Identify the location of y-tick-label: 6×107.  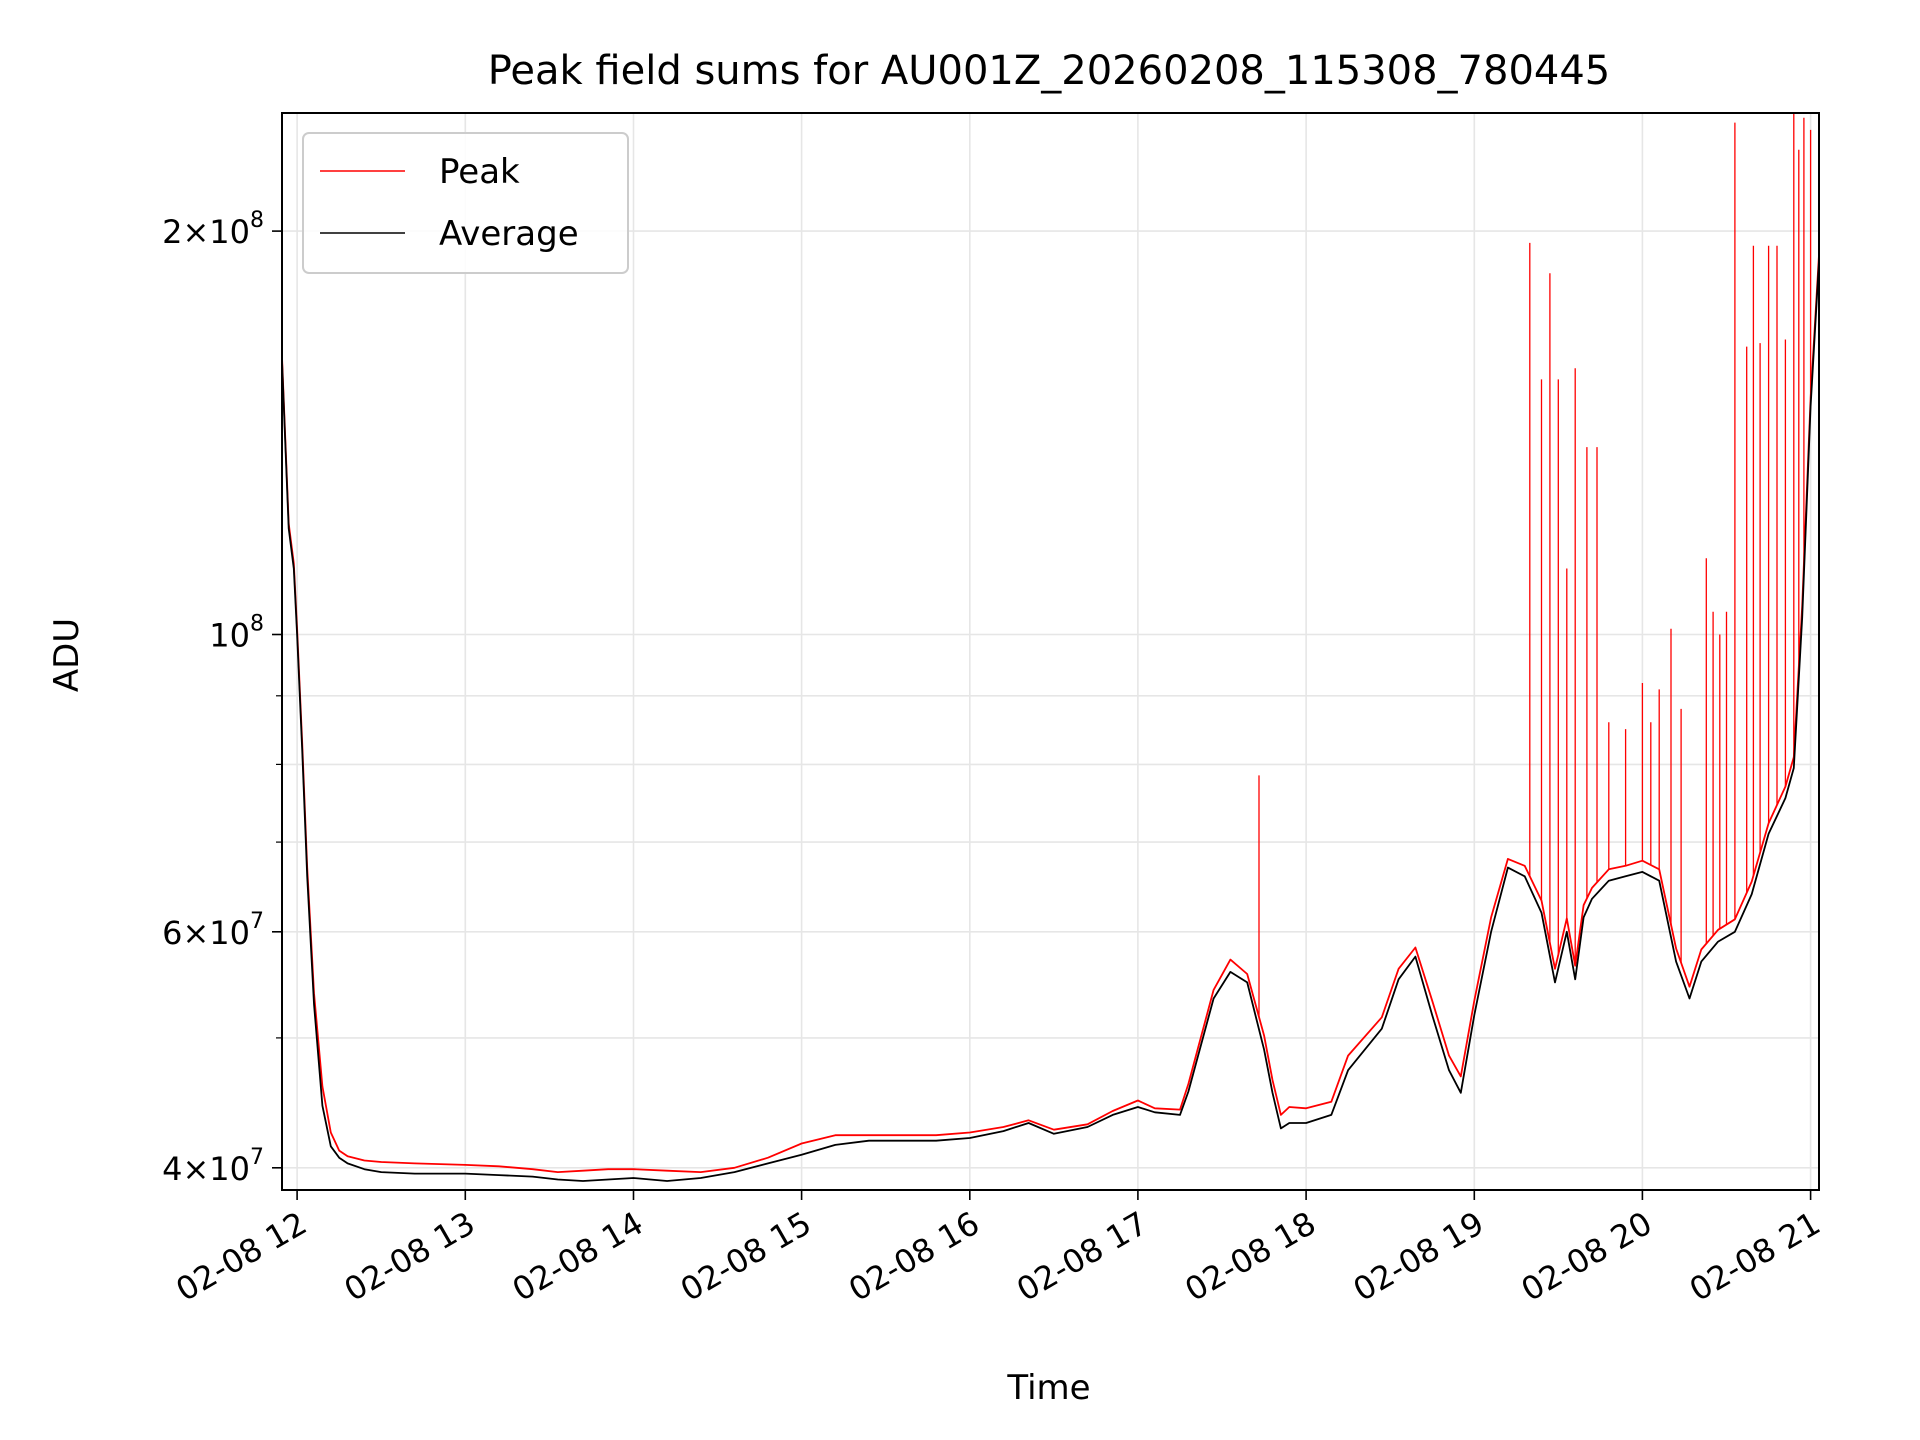
(213, 930).